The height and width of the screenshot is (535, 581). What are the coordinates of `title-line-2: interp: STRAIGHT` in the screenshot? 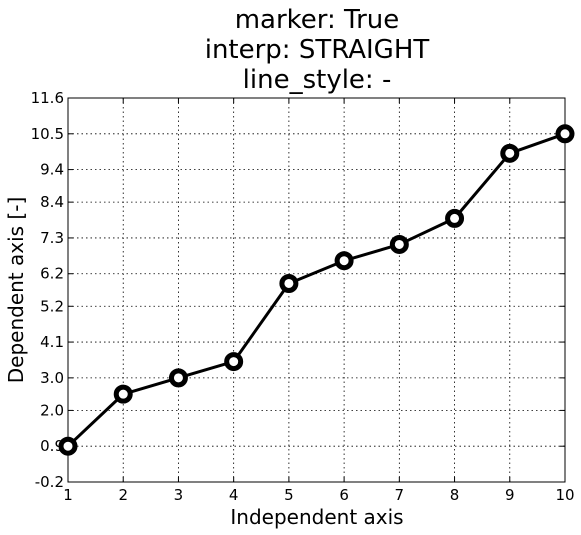 It's located at (317, 50).